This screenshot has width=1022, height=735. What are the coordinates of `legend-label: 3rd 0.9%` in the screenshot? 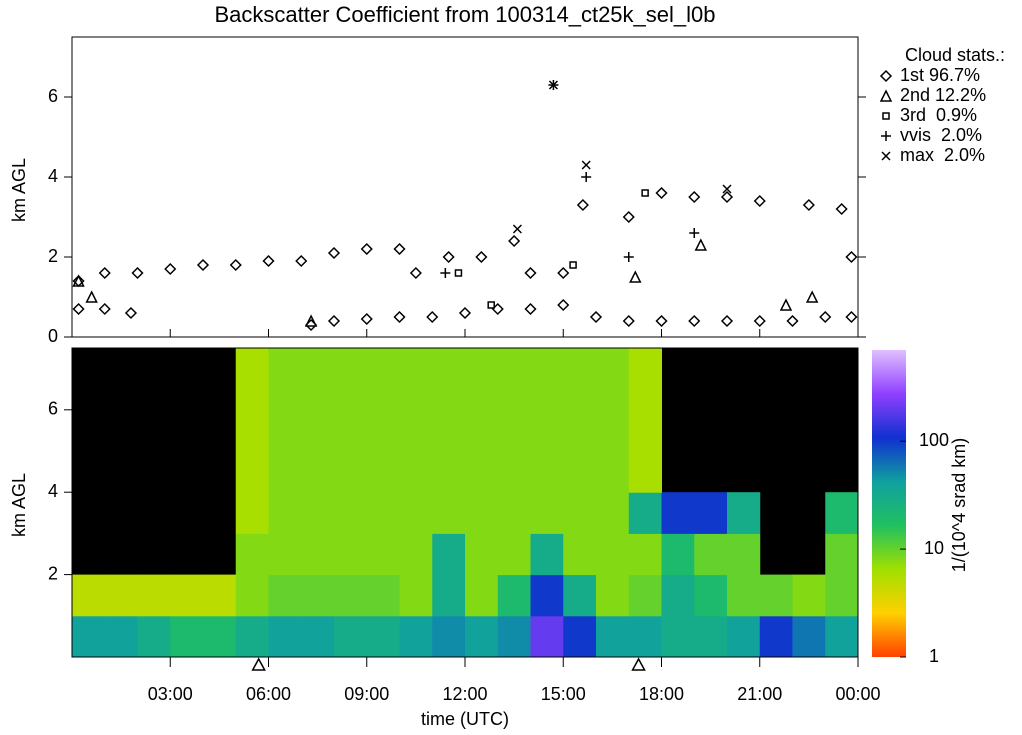 It's located at (938, 115).